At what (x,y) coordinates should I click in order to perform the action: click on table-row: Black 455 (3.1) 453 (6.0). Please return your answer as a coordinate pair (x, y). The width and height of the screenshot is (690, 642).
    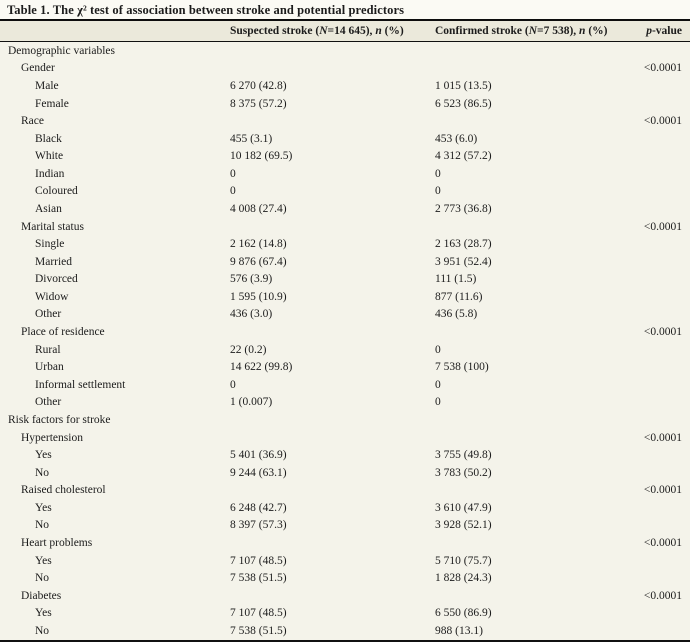
    Looking at the image, I should click on (345, 139).